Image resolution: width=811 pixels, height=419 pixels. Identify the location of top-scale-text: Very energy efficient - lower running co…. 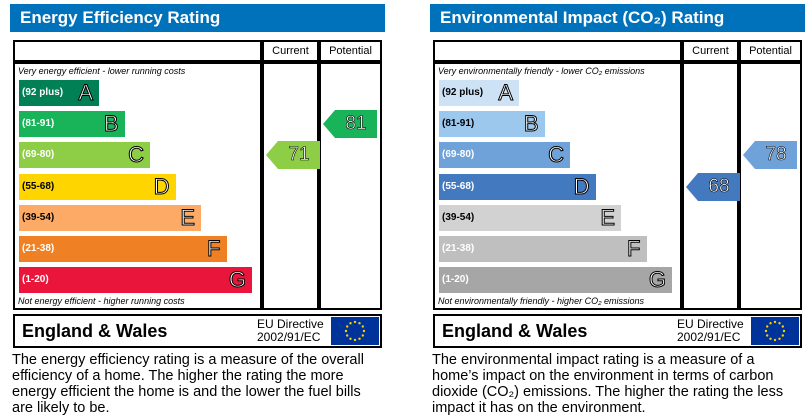
(102, 71).